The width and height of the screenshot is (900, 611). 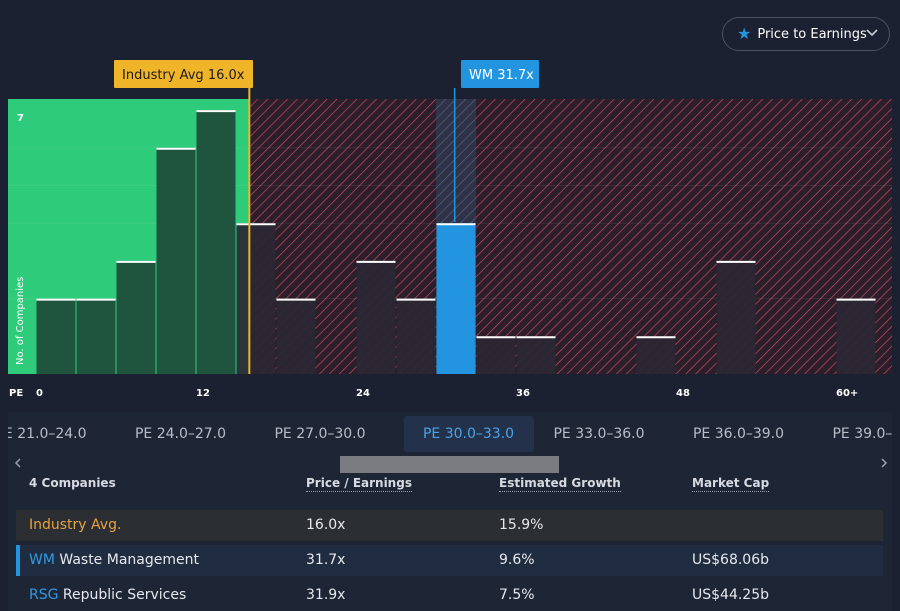 I want to click on scroll-right-icon, so click(x=884, y=463).